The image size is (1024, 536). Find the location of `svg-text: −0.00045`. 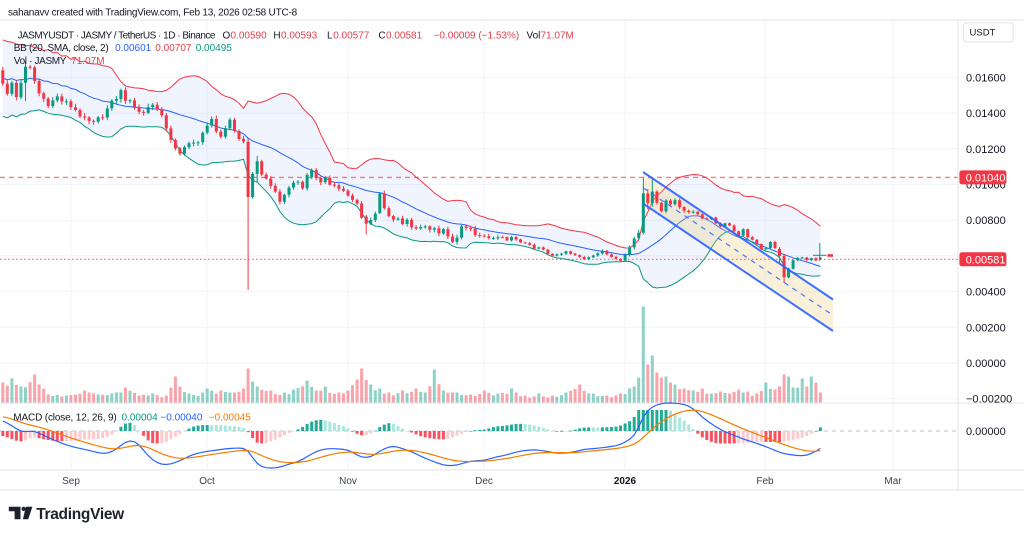

svg-text: −0.00045 is located at coordinates (230, 418).